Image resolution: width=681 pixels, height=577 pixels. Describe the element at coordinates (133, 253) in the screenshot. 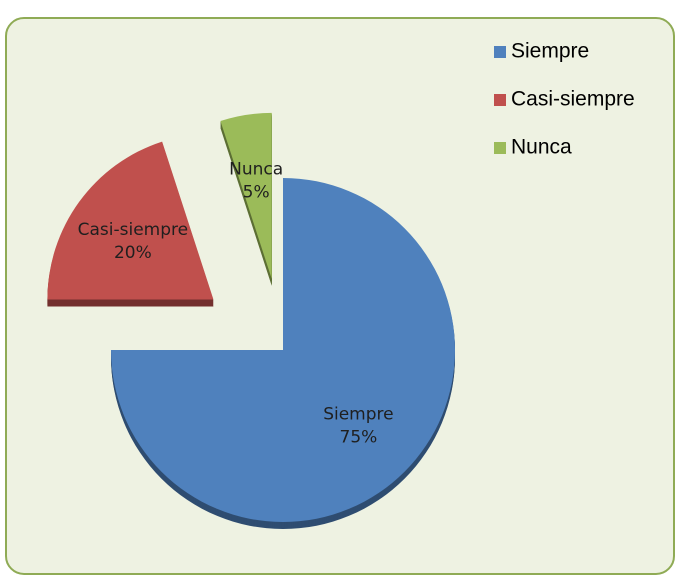

I see `slice-value-label: 20%` at that location.